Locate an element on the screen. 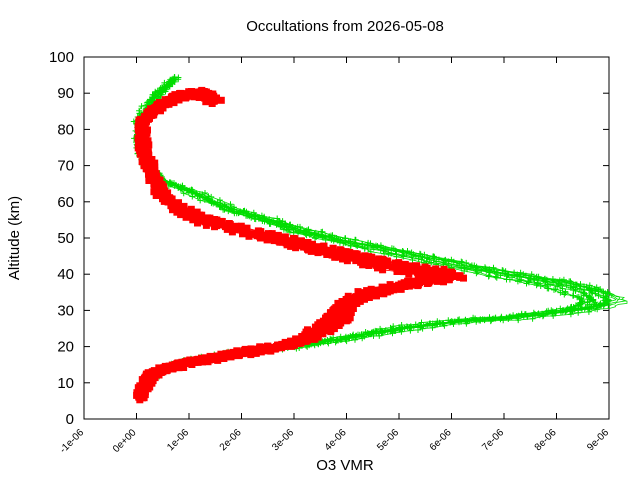 The image size is (640, 480). y-tick-label: 10 is located at coordinates (65, 383).